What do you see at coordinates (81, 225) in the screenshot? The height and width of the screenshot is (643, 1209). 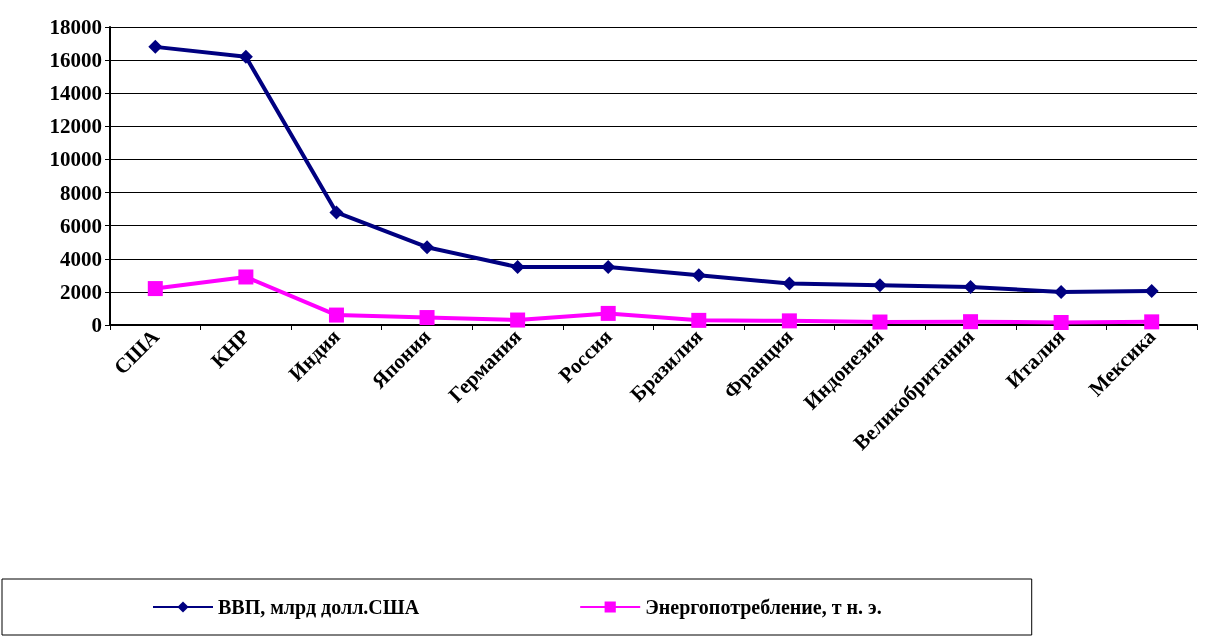 I see `y-tick-label: 6000` at bounding box center [81, 225].